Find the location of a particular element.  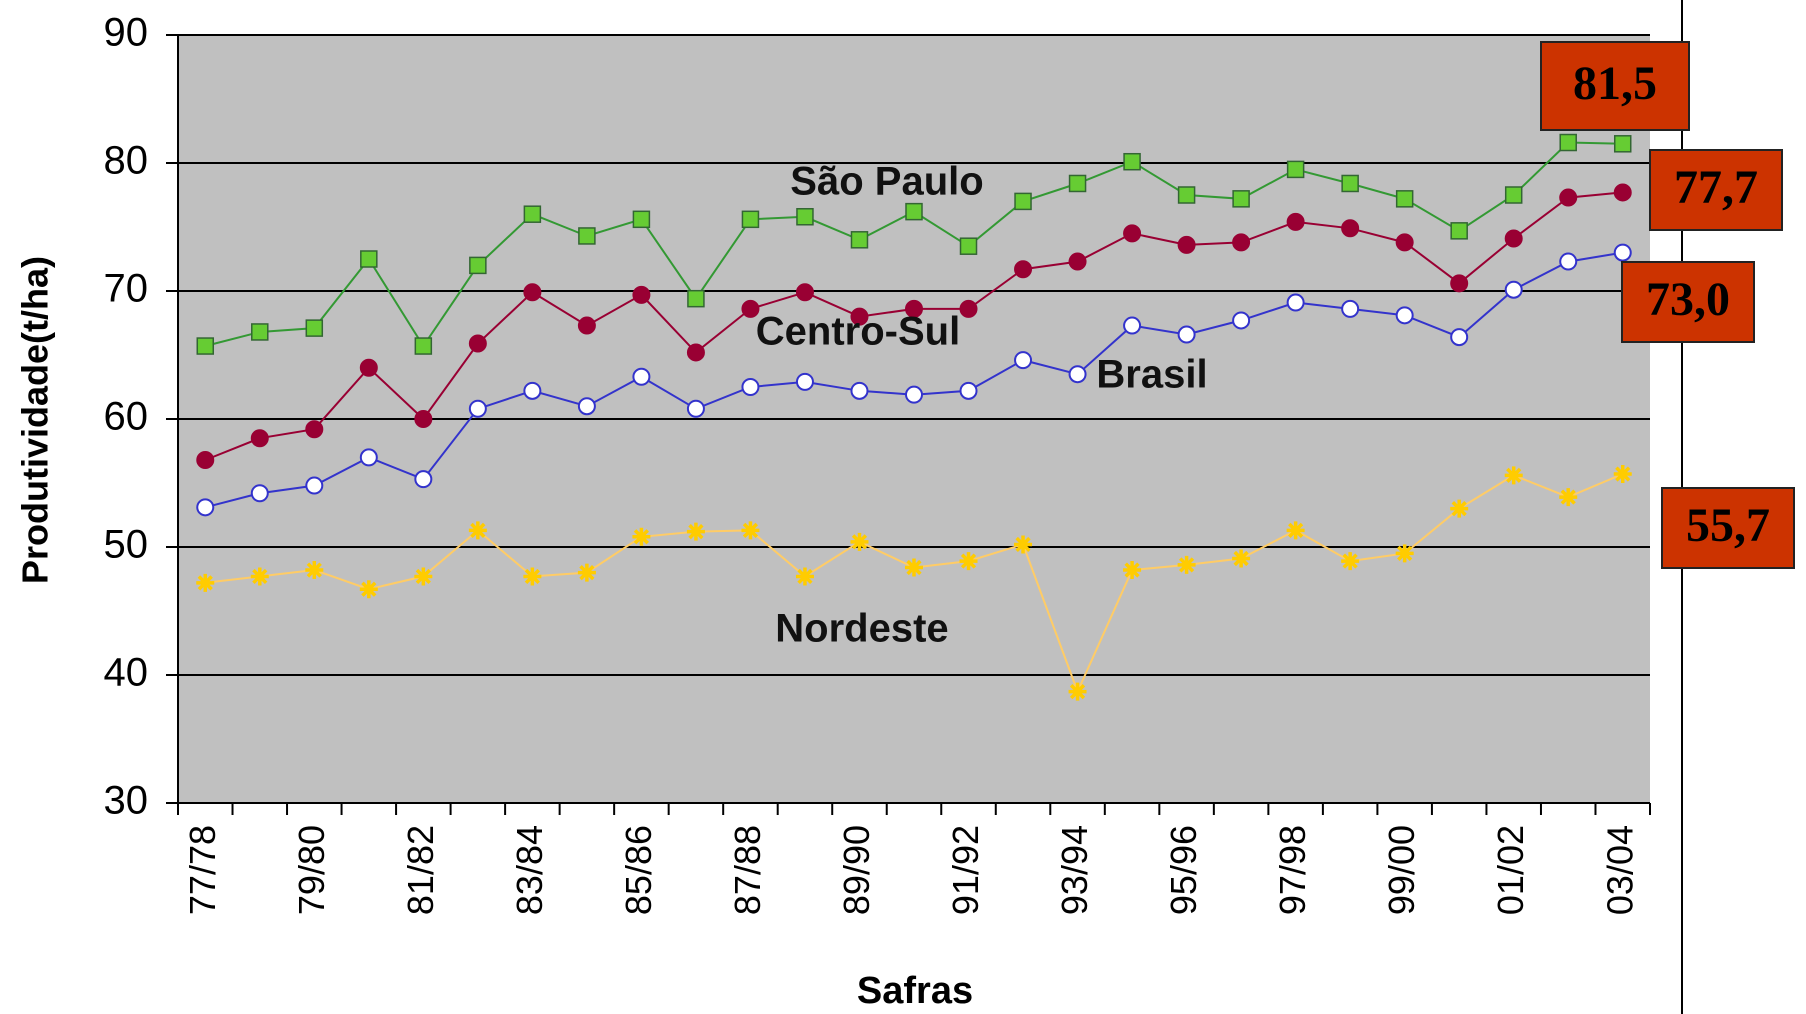

x-tick-label: 91/92 is located at coordinates (965, 870).